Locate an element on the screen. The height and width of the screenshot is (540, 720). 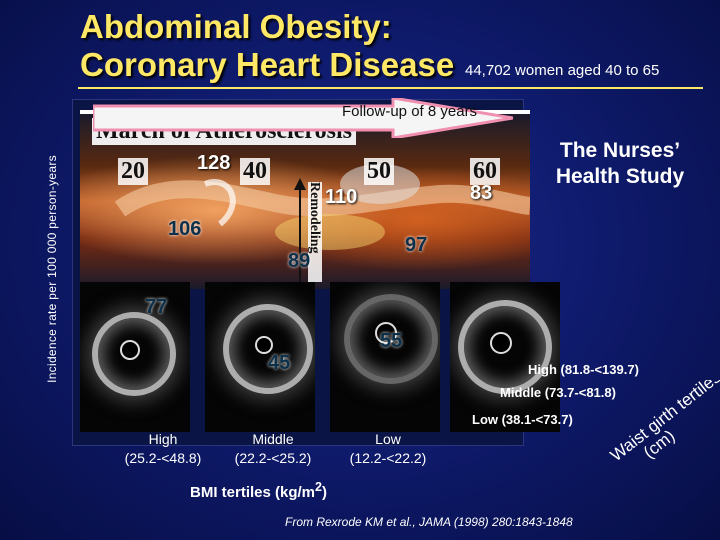
remodeling-arrow is located at coordinates (300, 232).